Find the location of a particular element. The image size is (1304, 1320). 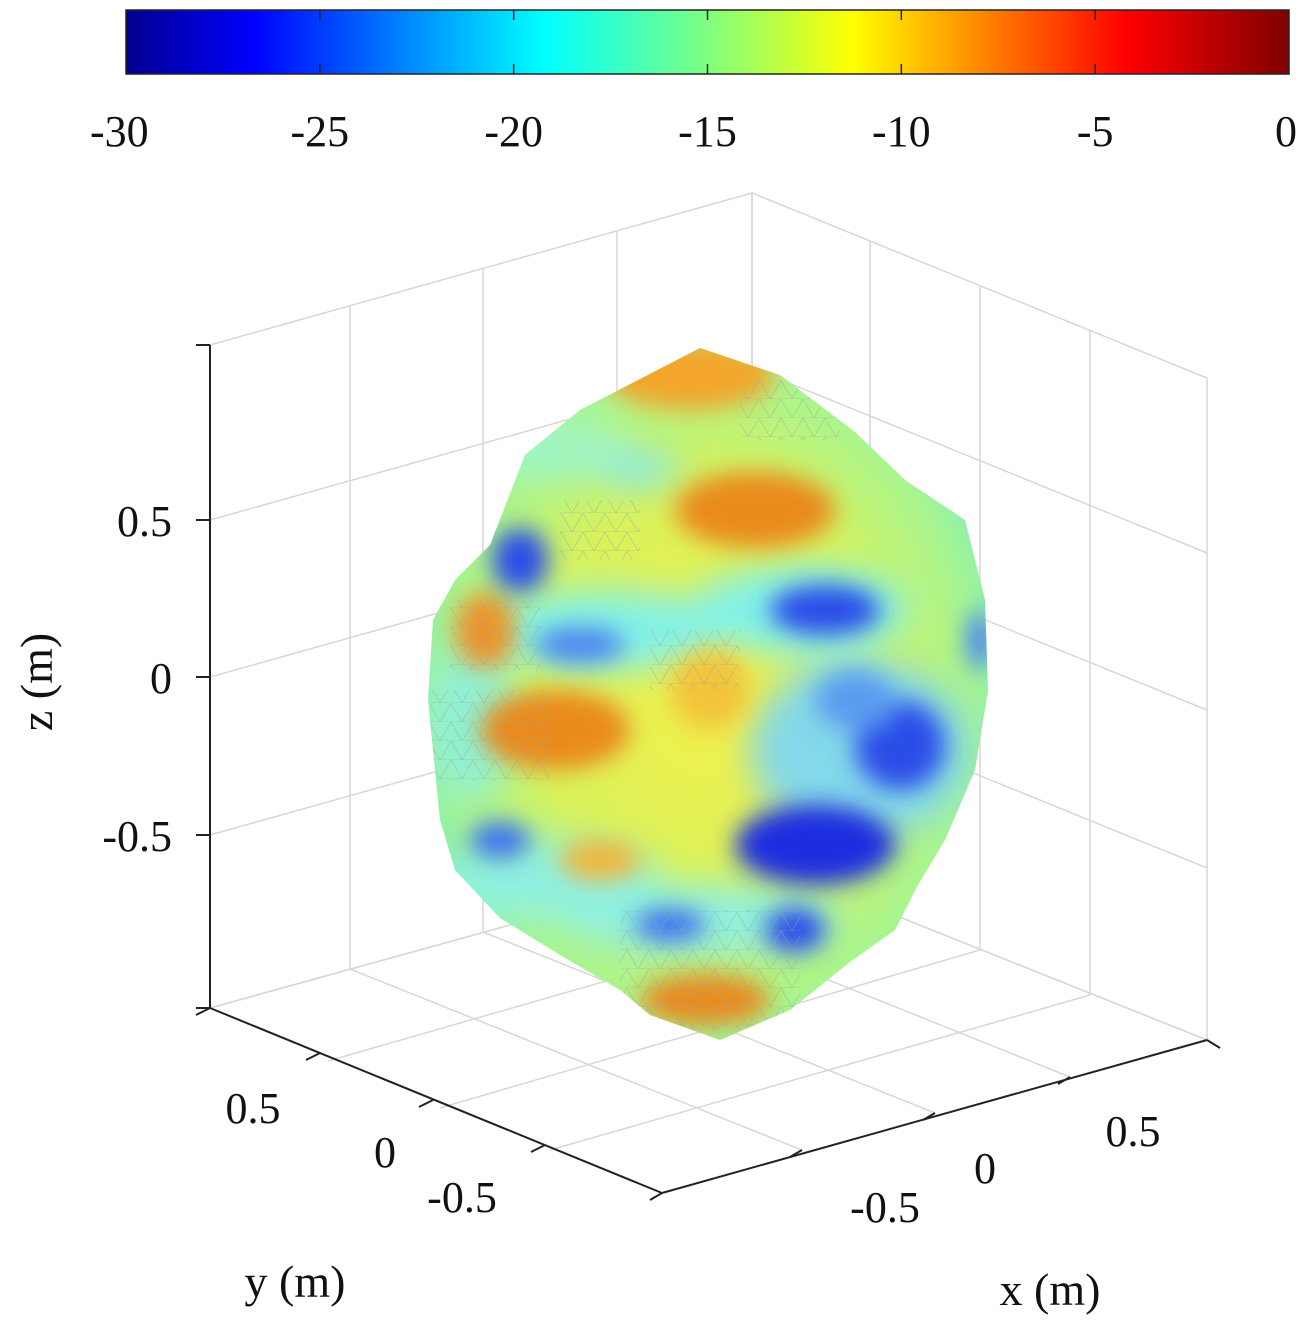

y-tick-labels: 0.5 0 -0.5 is located at coordinates (361, 1153).